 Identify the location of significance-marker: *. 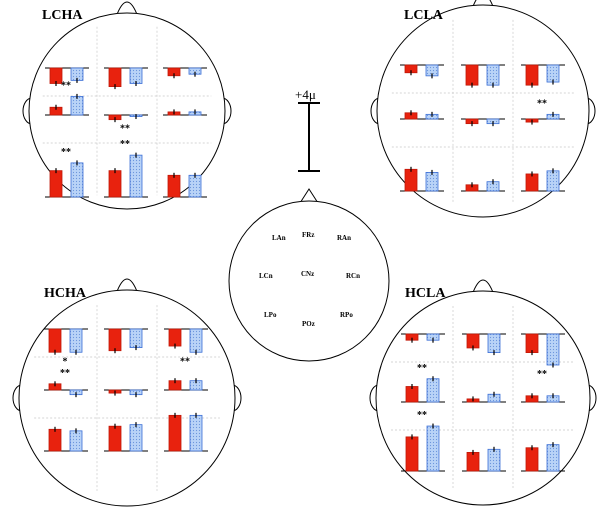
(65, 361).